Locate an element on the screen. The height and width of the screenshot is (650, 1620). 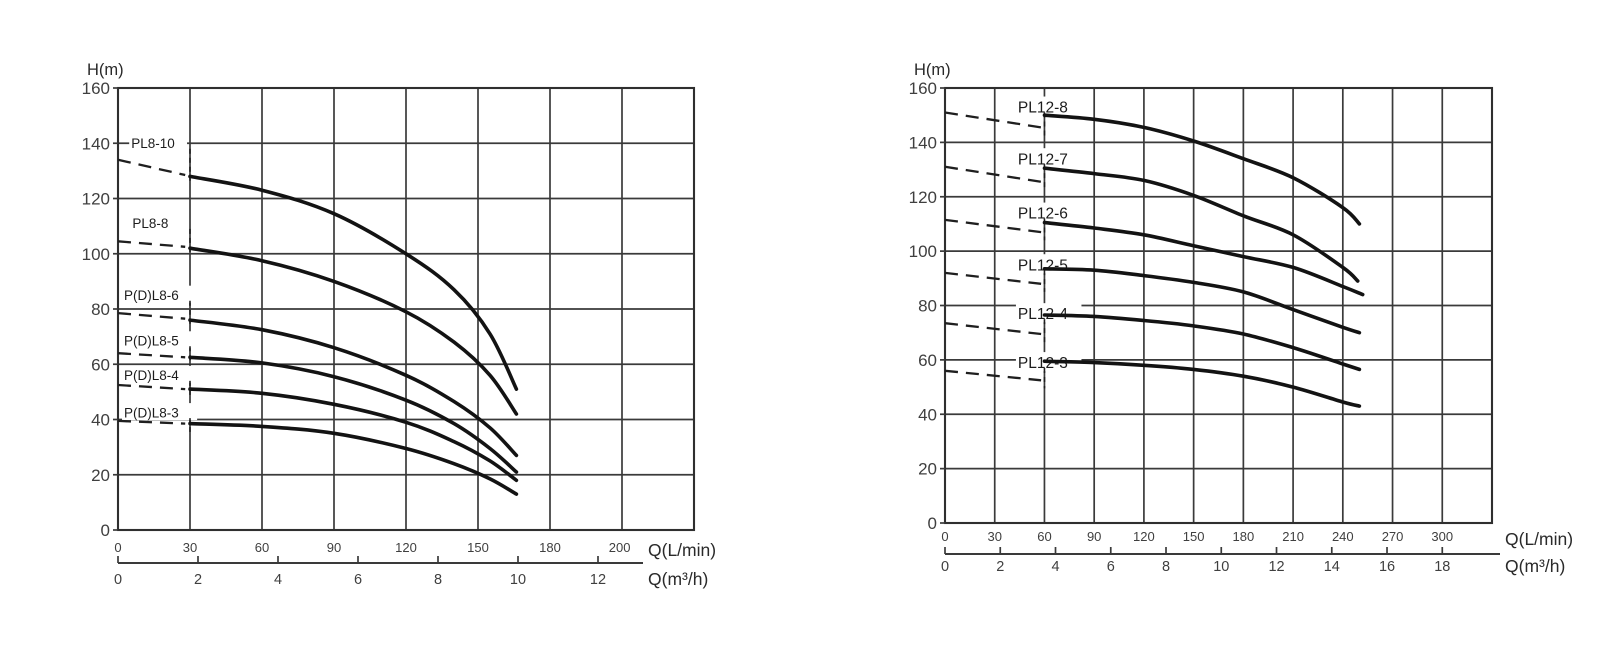
x-axis-m3h-tick-label: 18 is located at coordinates (1442, 567).